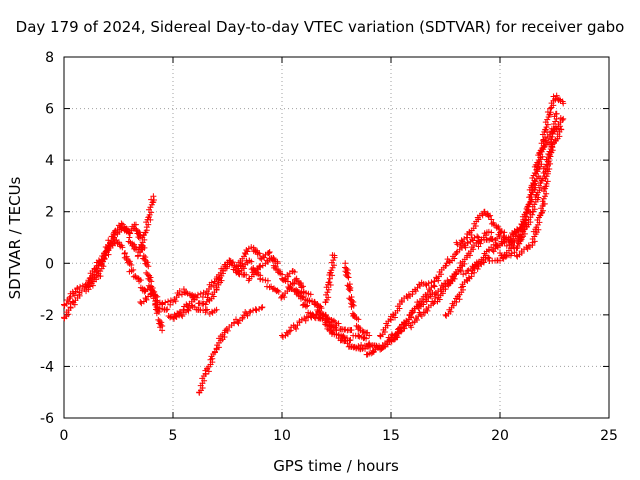 This screenshot has width=640, height=480. What do you see at coordinates (528, 185) in the screenshot?
I see `series-pass-p` at bounding box center [528, 185].